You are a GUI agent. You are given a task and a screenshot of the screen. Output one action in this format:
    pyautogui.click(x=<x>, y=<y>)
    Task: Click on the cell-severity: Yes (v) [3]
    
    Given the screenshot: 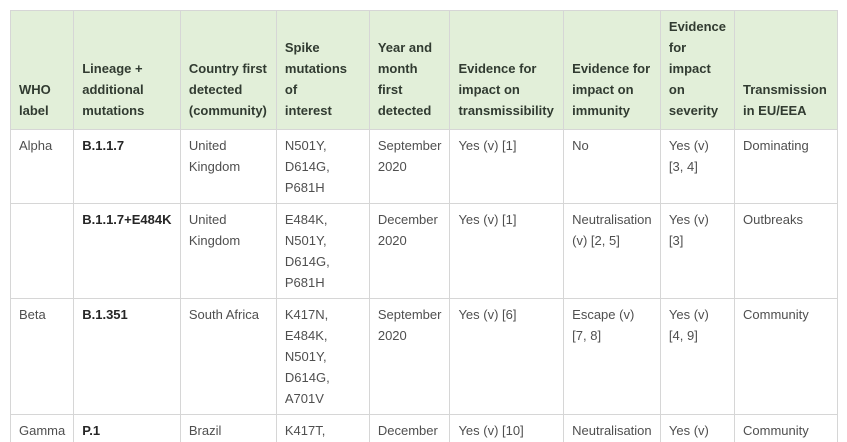 What is the action you would take?
    pyautogui.click(x=697, y=251)
    